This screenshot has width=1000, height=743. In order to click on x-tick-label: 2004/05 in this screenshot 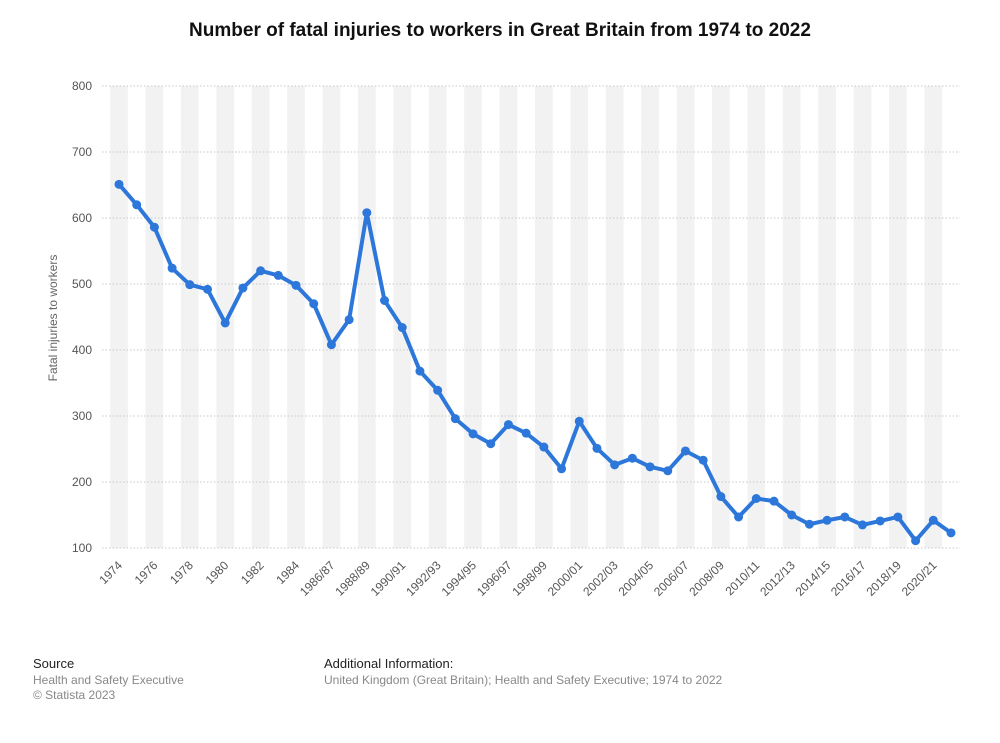, I will do `click(636, 578)`.